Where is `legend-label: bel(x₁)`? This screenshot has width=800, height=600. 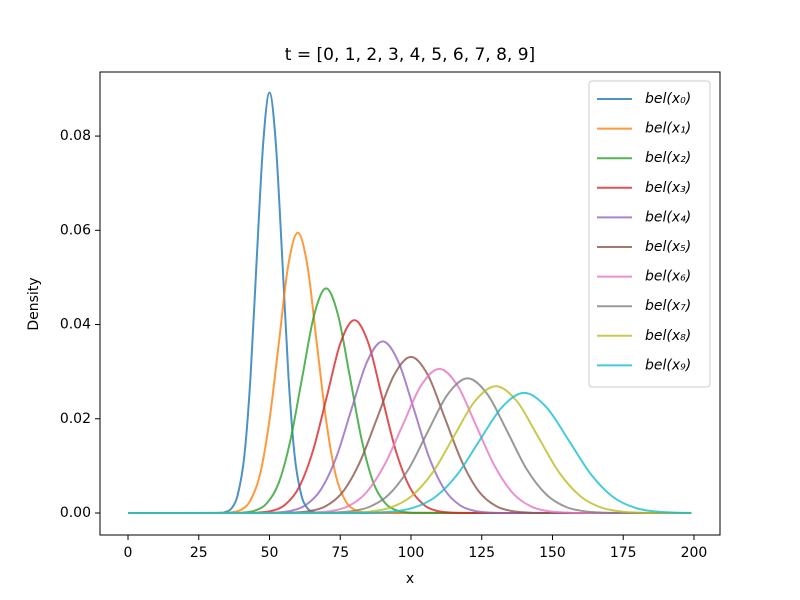 legend-label: bel(x₁) is located at coordinates (668, 129).